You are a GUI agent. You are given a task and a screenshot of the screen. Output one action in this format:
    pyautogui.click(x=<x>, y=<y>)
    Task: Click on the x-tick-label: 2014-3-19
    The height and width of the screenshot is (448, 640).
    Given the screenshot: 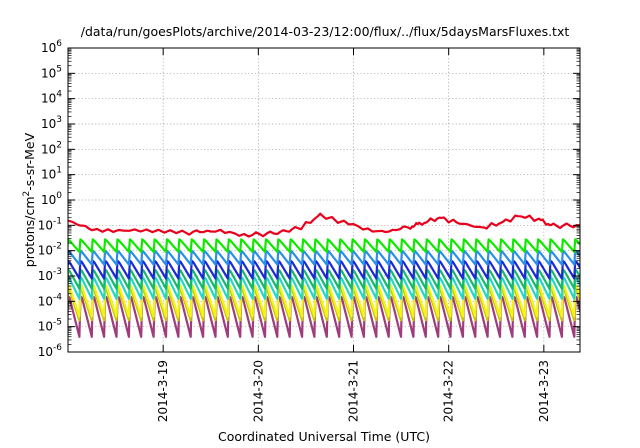 What is the action you would take?
    pyautogui.click(x=163, y=391)
    